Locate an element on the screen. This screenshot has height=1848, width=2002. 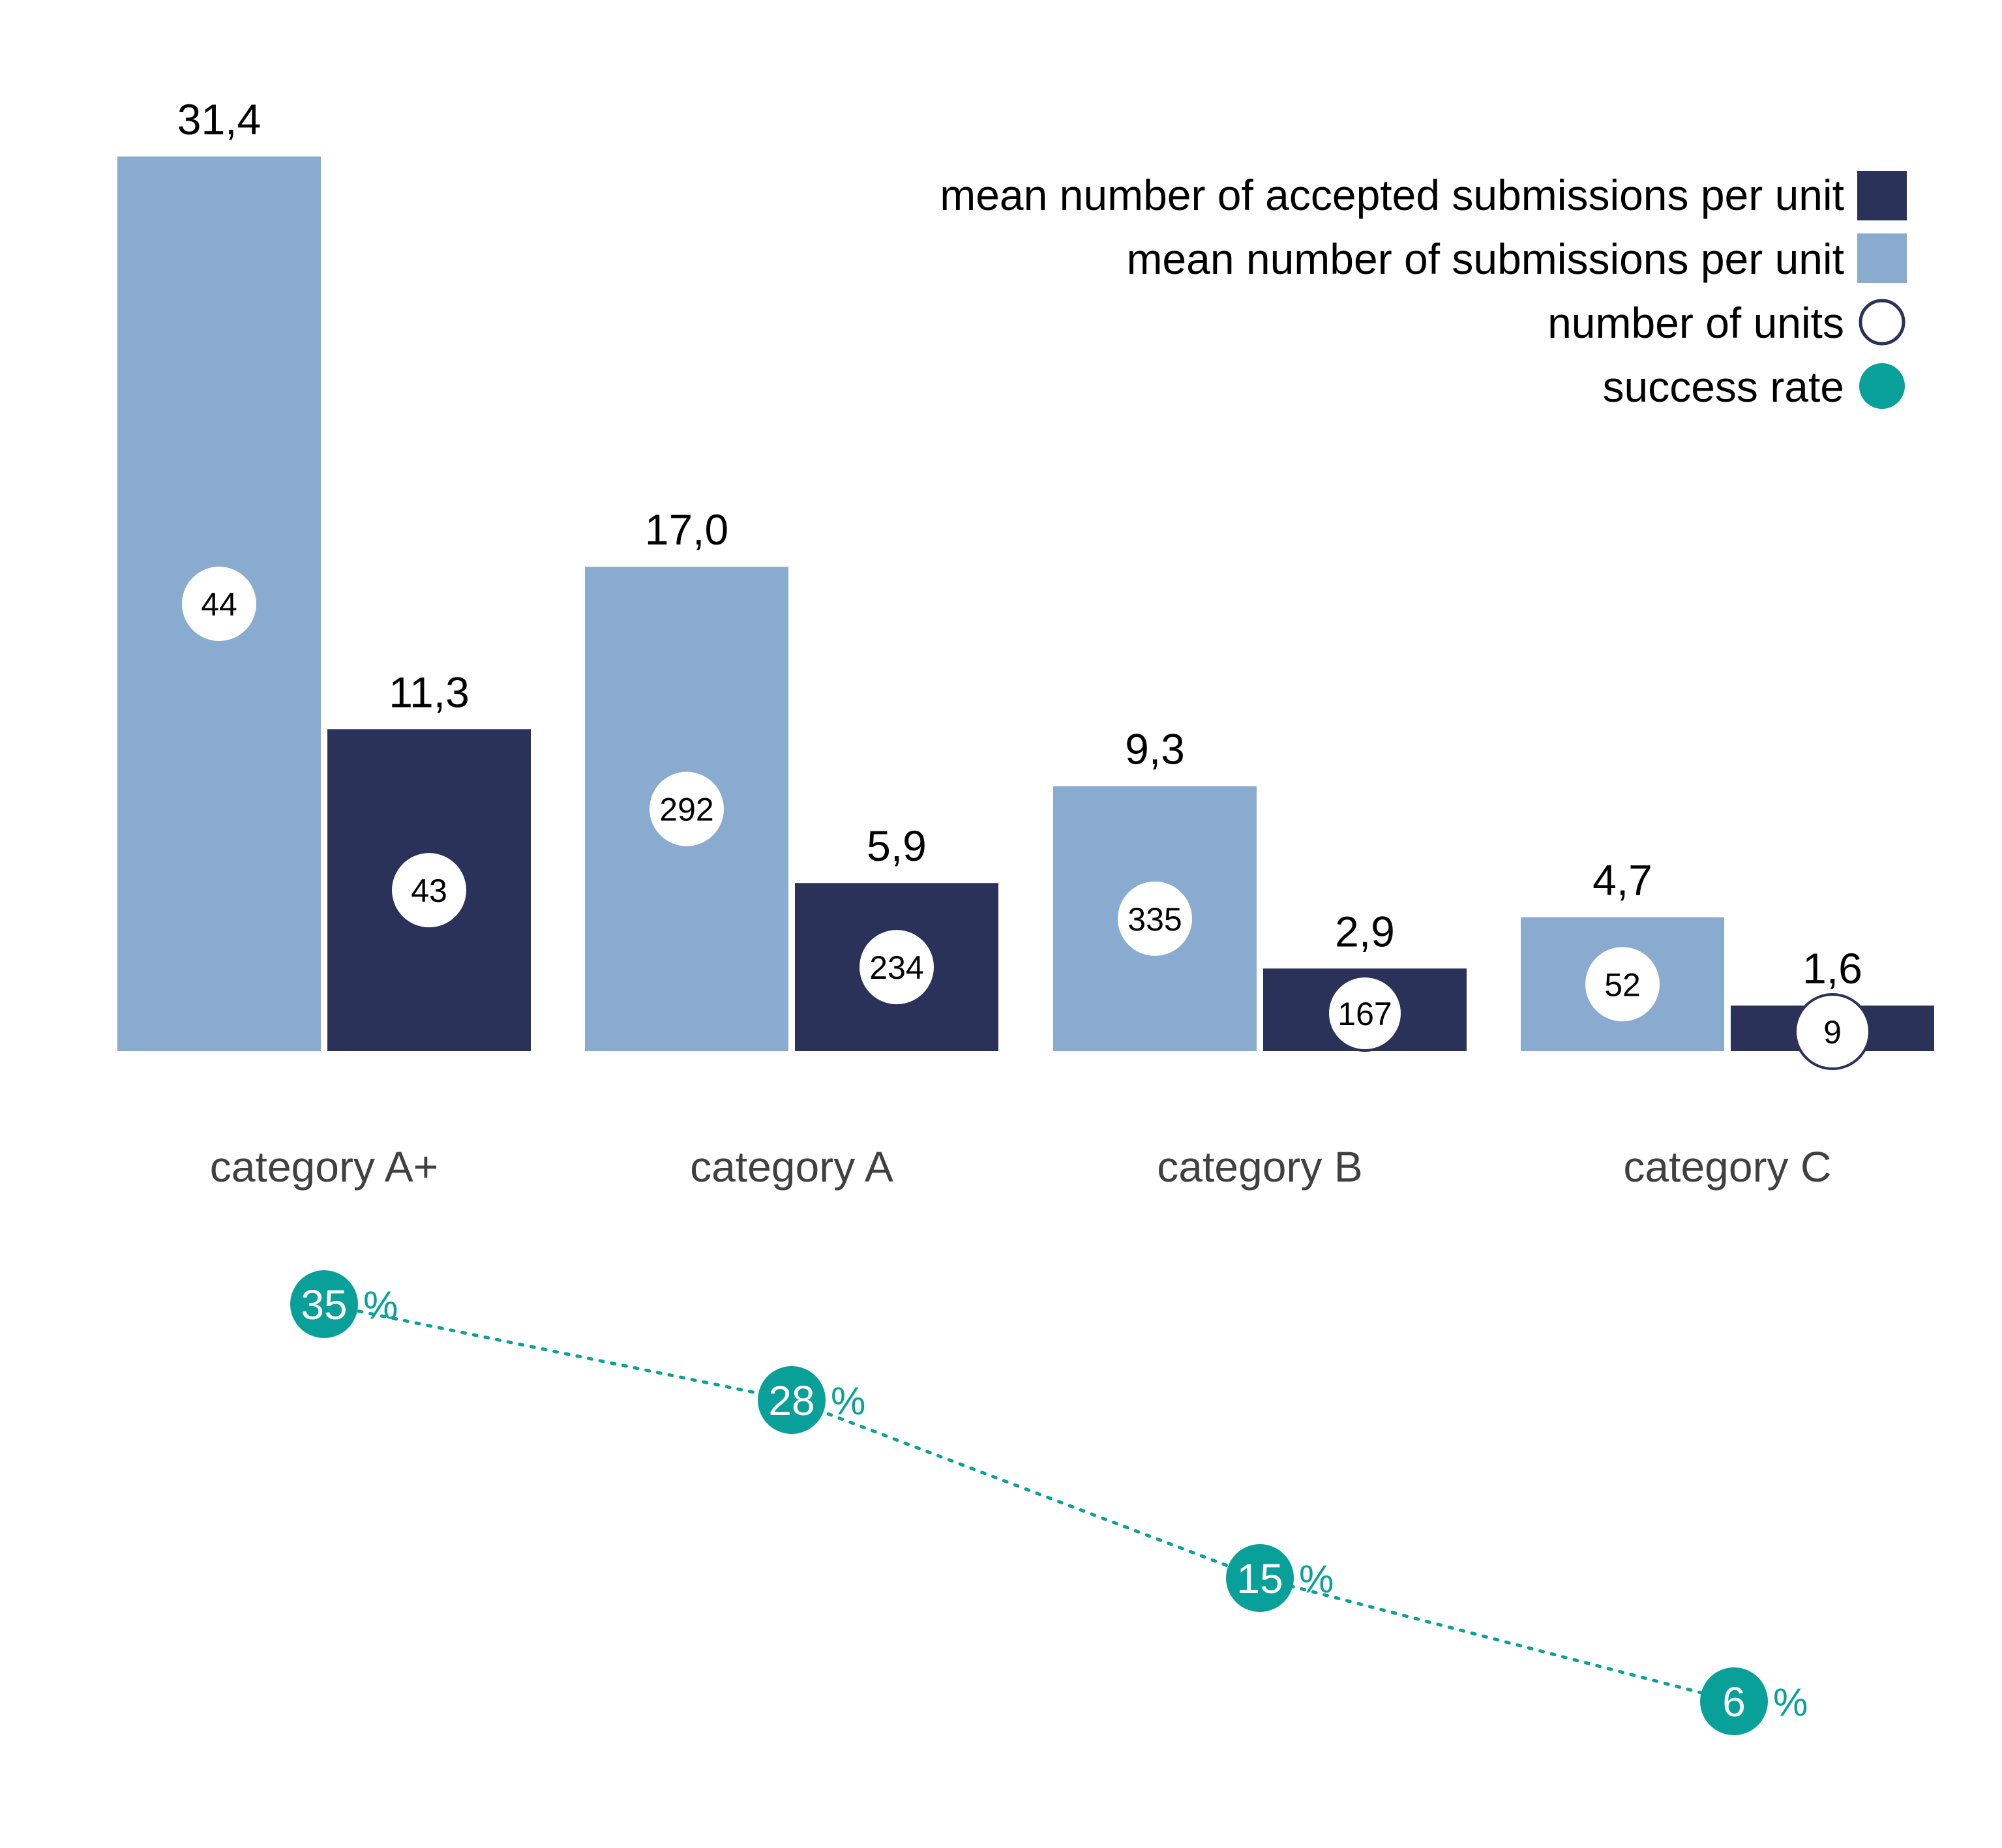
success-rate-unit-4: % is located at coordinates (1790, 1702).